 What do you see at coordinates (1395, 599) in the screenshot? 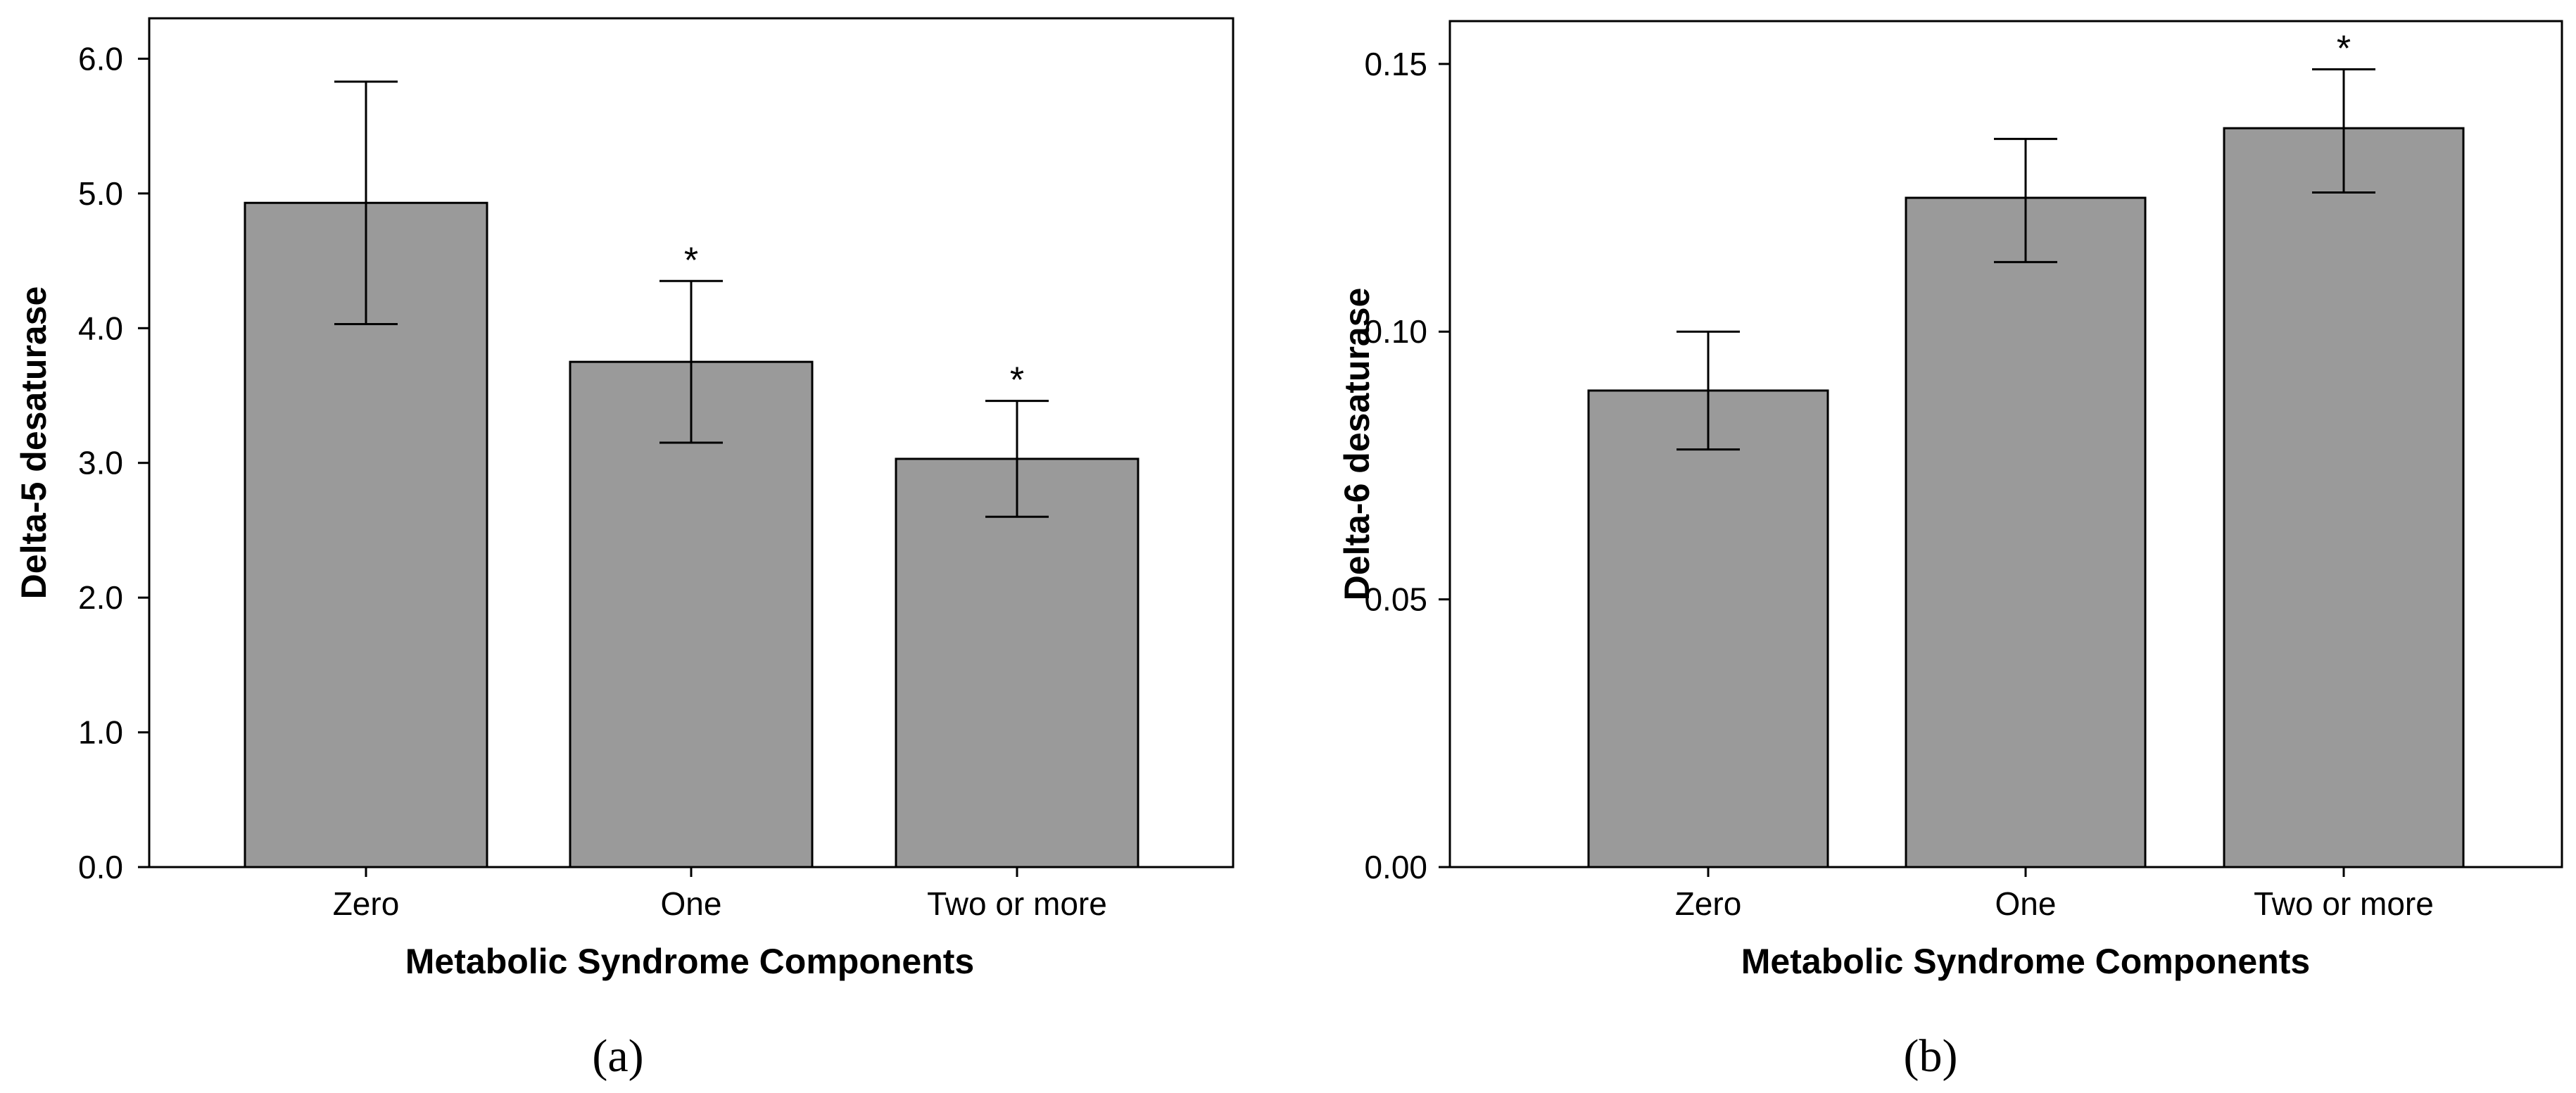
I see `y-tick-label: 0.05` at bounding box center [1395, 599].